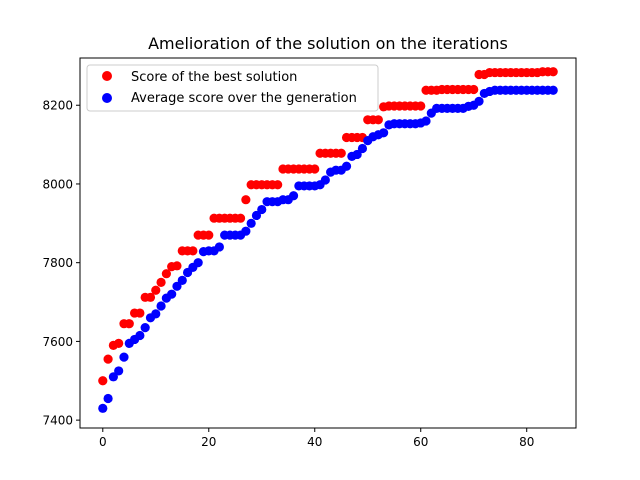 The height and width of the screenshot is (480, 640). Describe the element at coordinates (107, 76) in the screenshot. I see `legend-marker-best` at that location.